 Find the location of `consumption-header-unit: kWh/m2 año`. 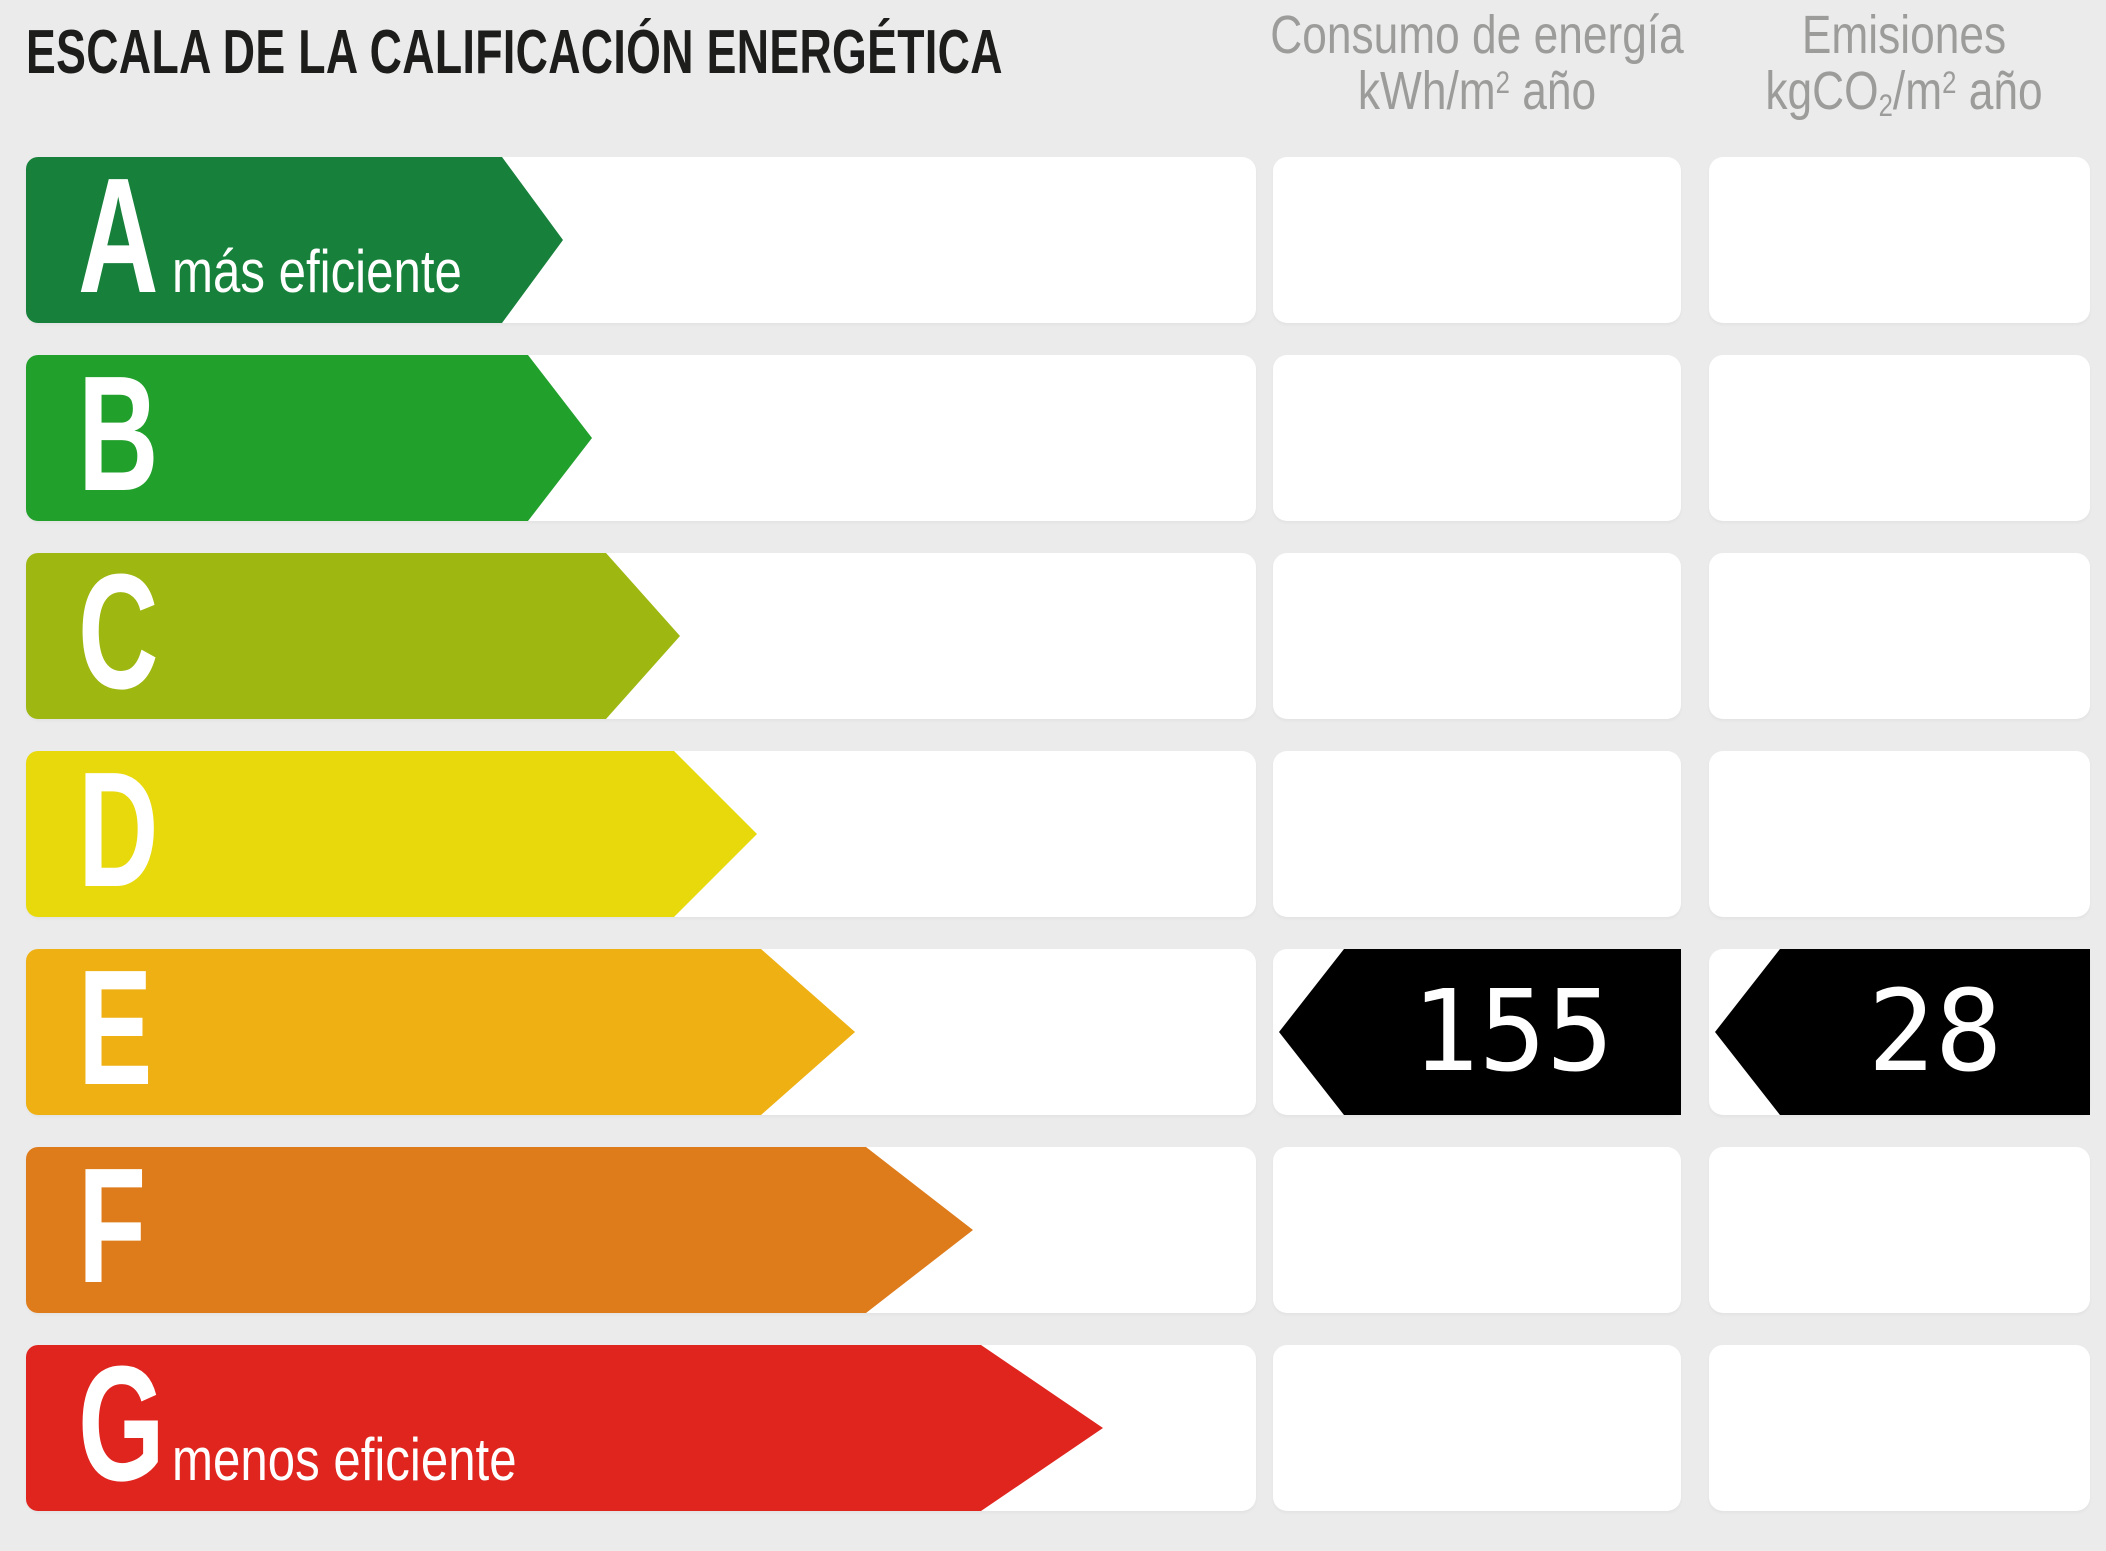

consumption-header-unit: kWh/m2 año is located at coordinates (1477, 91).